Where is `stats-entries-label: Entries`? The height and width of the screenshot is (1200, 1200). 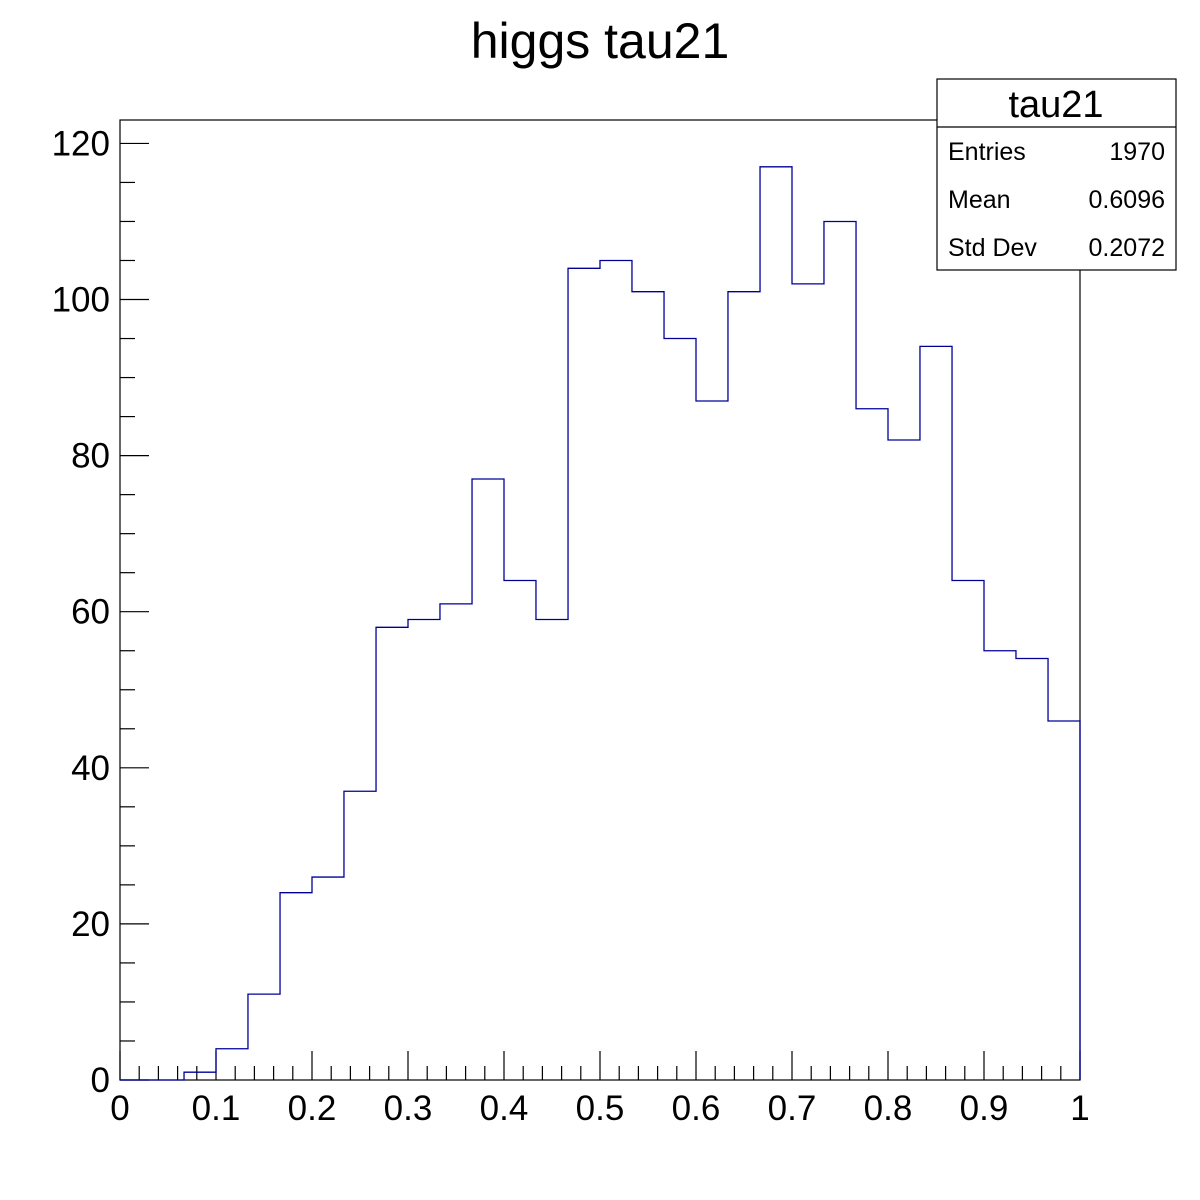 stats-entries-label: Entries is located at coordinates (987, 152).